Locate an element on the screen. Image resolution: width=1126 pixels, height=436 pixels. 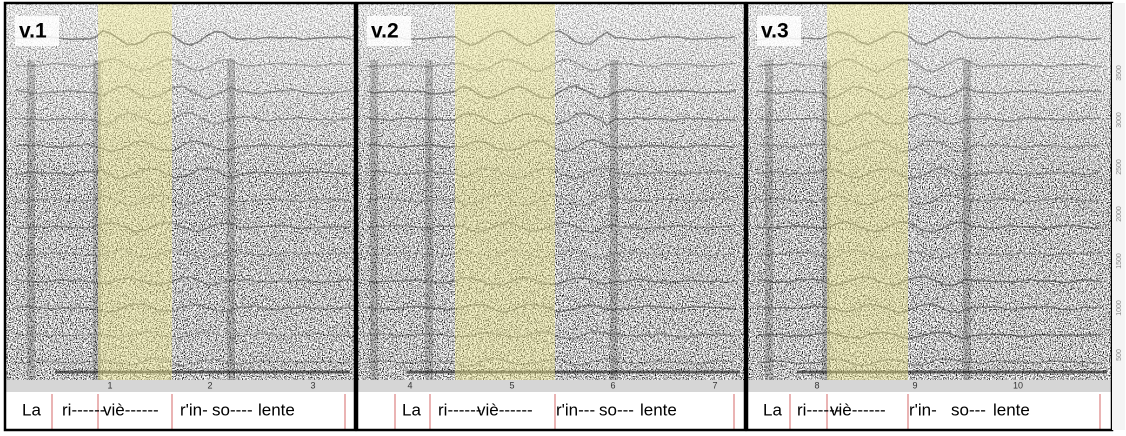
frequency-axis is located at coordinates (1118, 216).